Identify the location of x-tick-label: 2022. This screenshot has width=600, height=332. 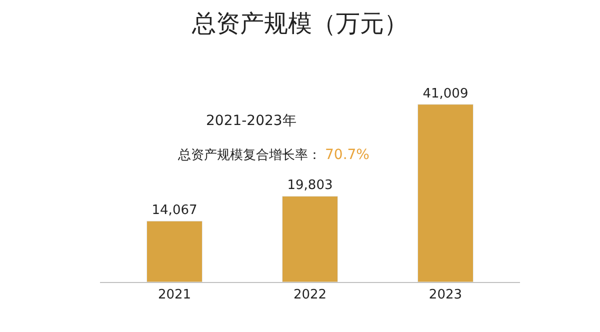
(310, 295).